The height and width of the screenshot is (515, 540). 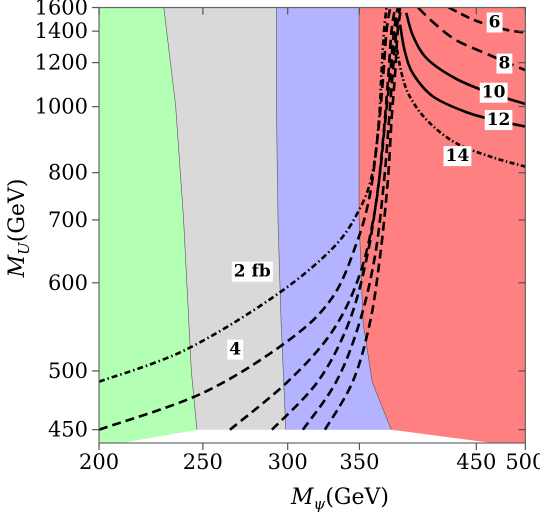 What do you see at coordinates (68, 371) in the screenshot?
I see `y-tick-label: 500` at bounding box center [68, 371].